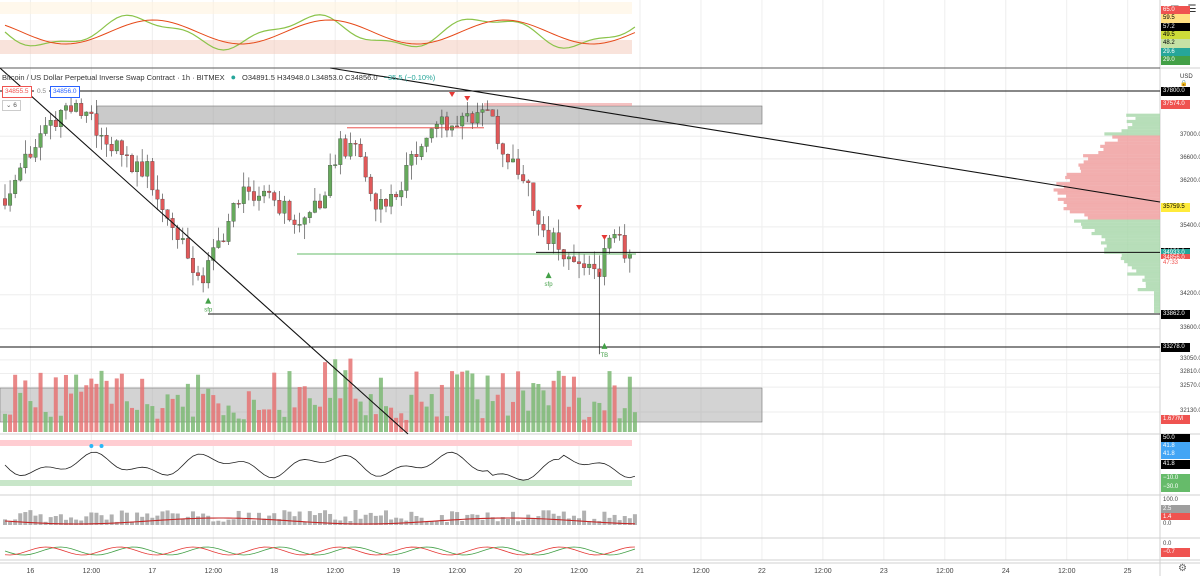 This screenshot has height=576, width=1200. What do you see at coordinates (1175, 52) in the screenshot?
I see `osc-label: 29.6` at bounding box center [1175, 52].